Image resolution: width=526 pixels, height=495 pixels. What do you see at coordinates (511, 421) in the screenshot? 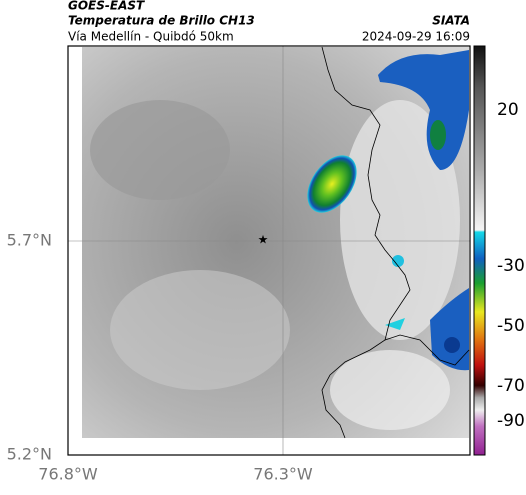
I see `colorbar-label: -90` at bounding box center [511, 421].